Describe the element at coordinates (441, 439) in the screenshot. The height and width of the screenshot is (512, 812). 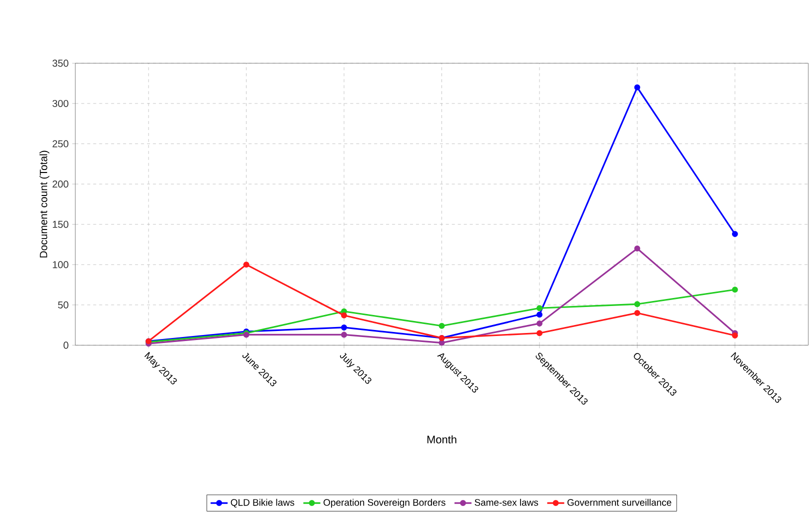
I see `x-axis-title: Month` at that location.